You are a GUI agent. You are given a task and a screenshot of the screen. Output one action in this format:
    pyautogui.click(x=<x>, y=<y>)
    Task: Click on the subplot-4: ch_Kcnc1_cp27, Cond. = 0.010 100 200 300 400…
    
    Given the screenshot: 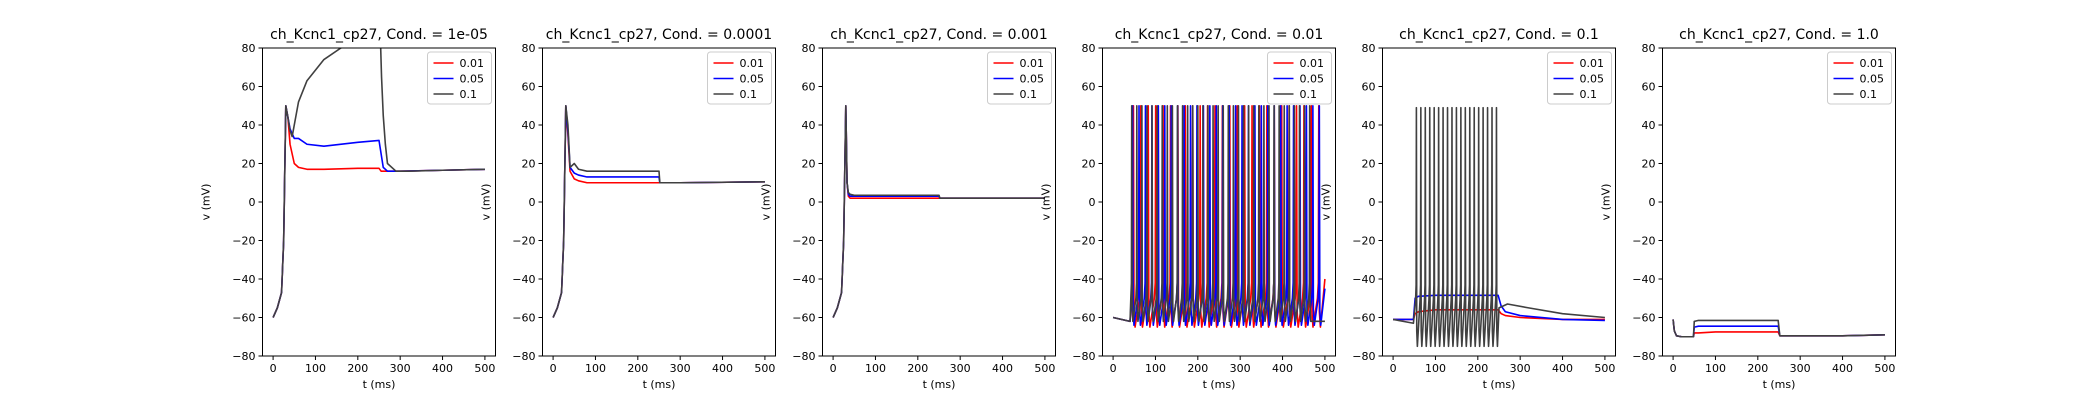 What is the action you would take?
    pyautogui.click(x=1188, y=209)
    